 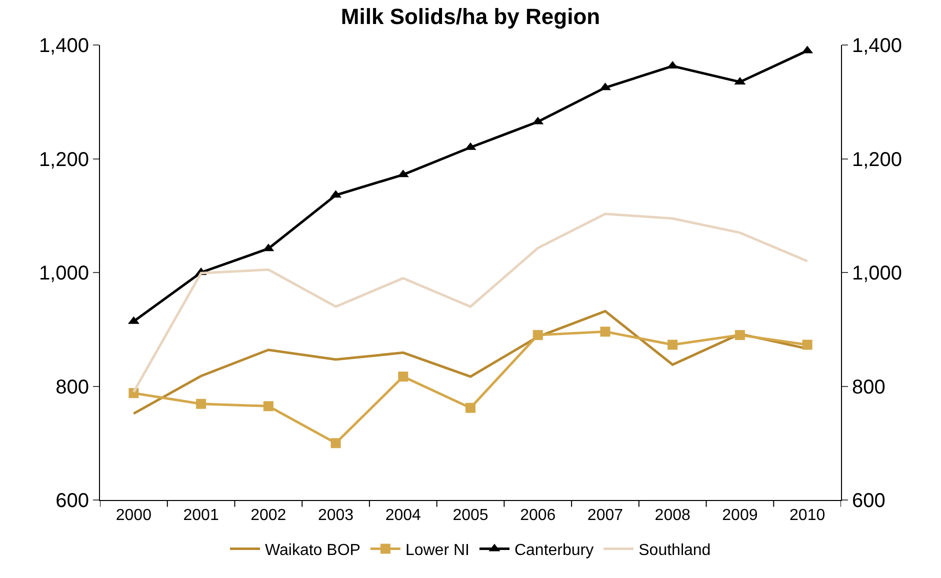 I want to click on x-tick-label: 2001, so click(x=201, y=515).